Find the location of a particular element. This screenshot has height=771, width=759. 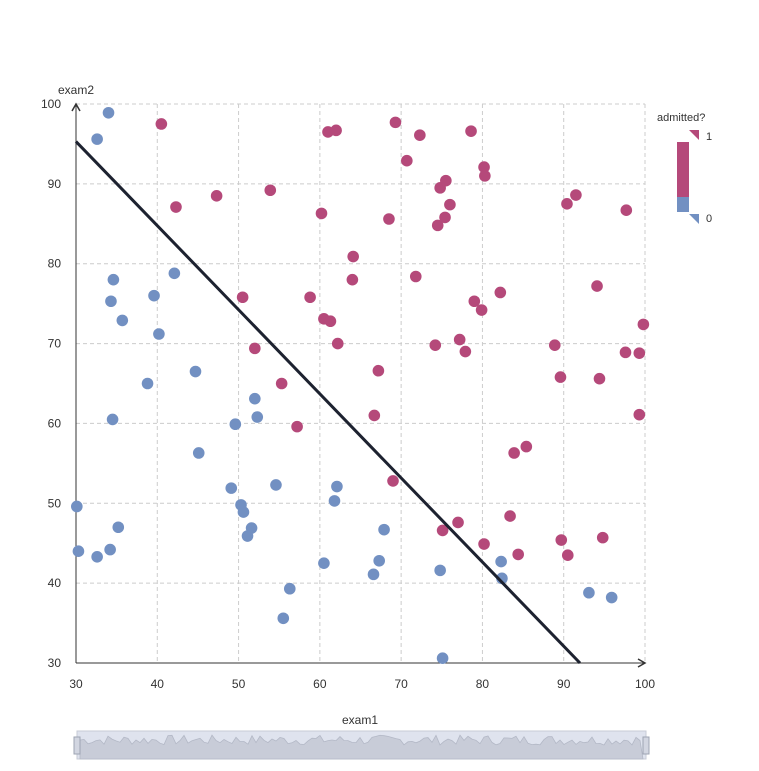

legend: admitted? 1 0 is located at coordinates (684, 168).